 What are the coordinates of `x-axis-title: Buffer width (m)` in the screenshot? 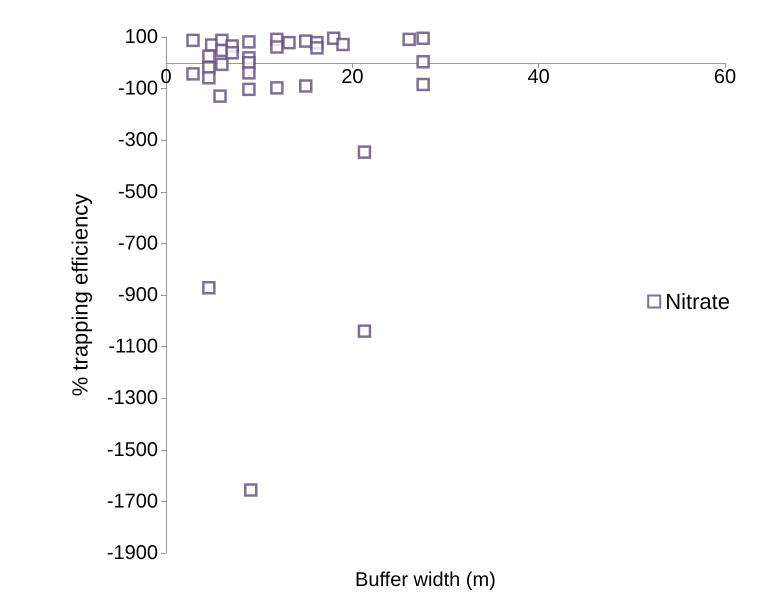 It's located at (425, 580).